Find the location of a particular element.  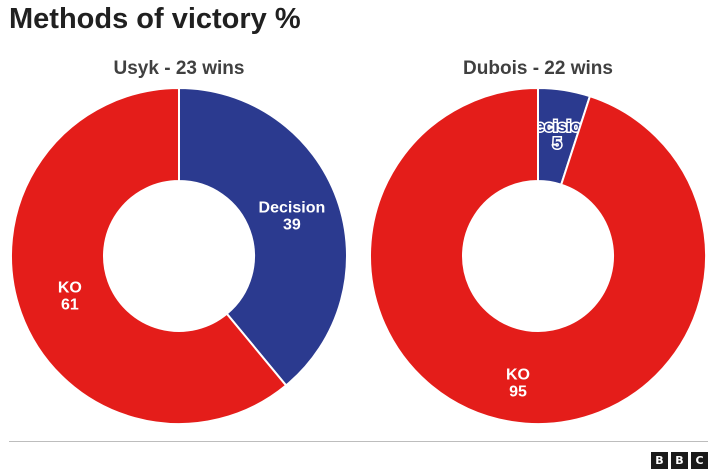

usyk-chart-title: Usyk - 23 wins is located at coordinates (179, 68).